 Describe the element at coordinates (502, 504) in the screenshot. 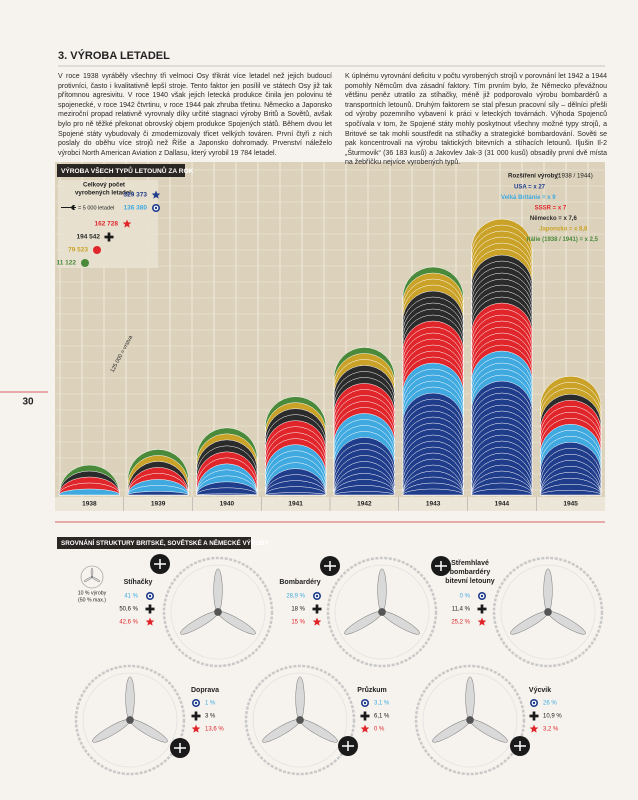

I see `year-label: 1944` at that location.